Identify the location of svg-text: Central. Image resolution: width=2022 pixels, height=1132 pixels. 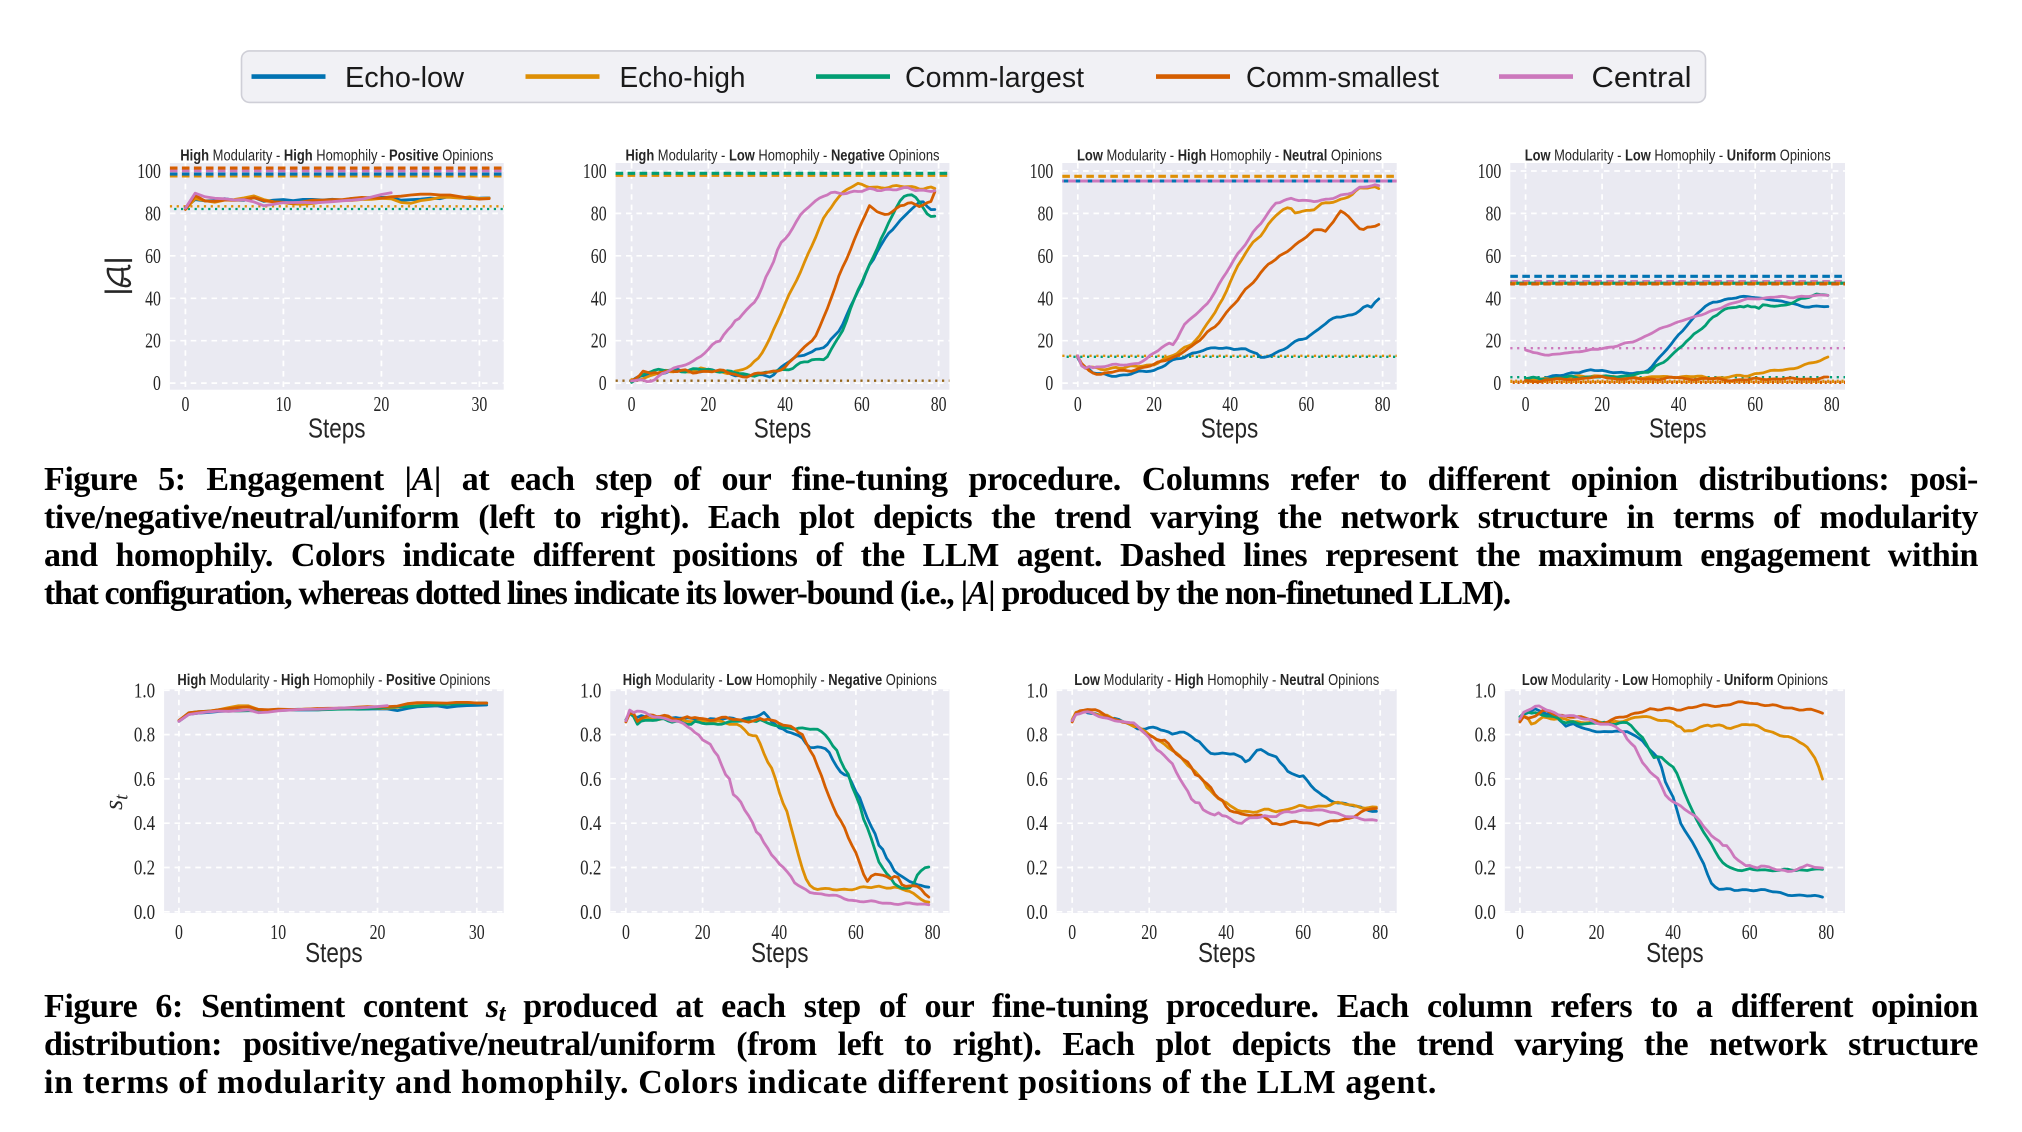
(1642, 78).